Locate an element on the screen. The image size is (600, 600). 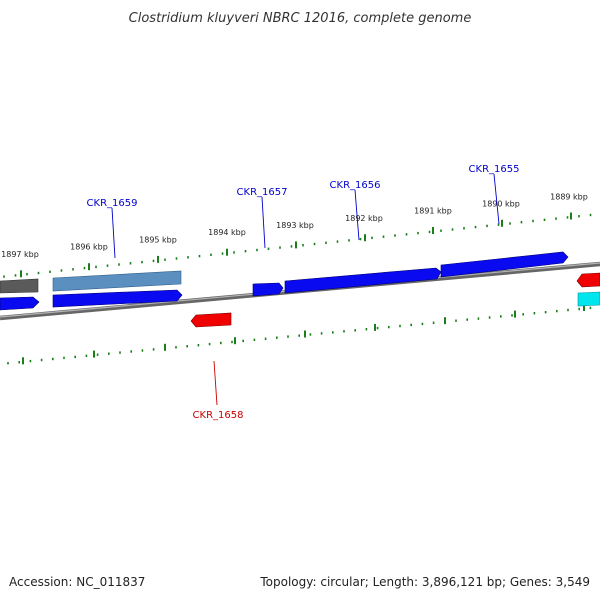
gene-feature-cyan-right is located at coordinates (588, 299).